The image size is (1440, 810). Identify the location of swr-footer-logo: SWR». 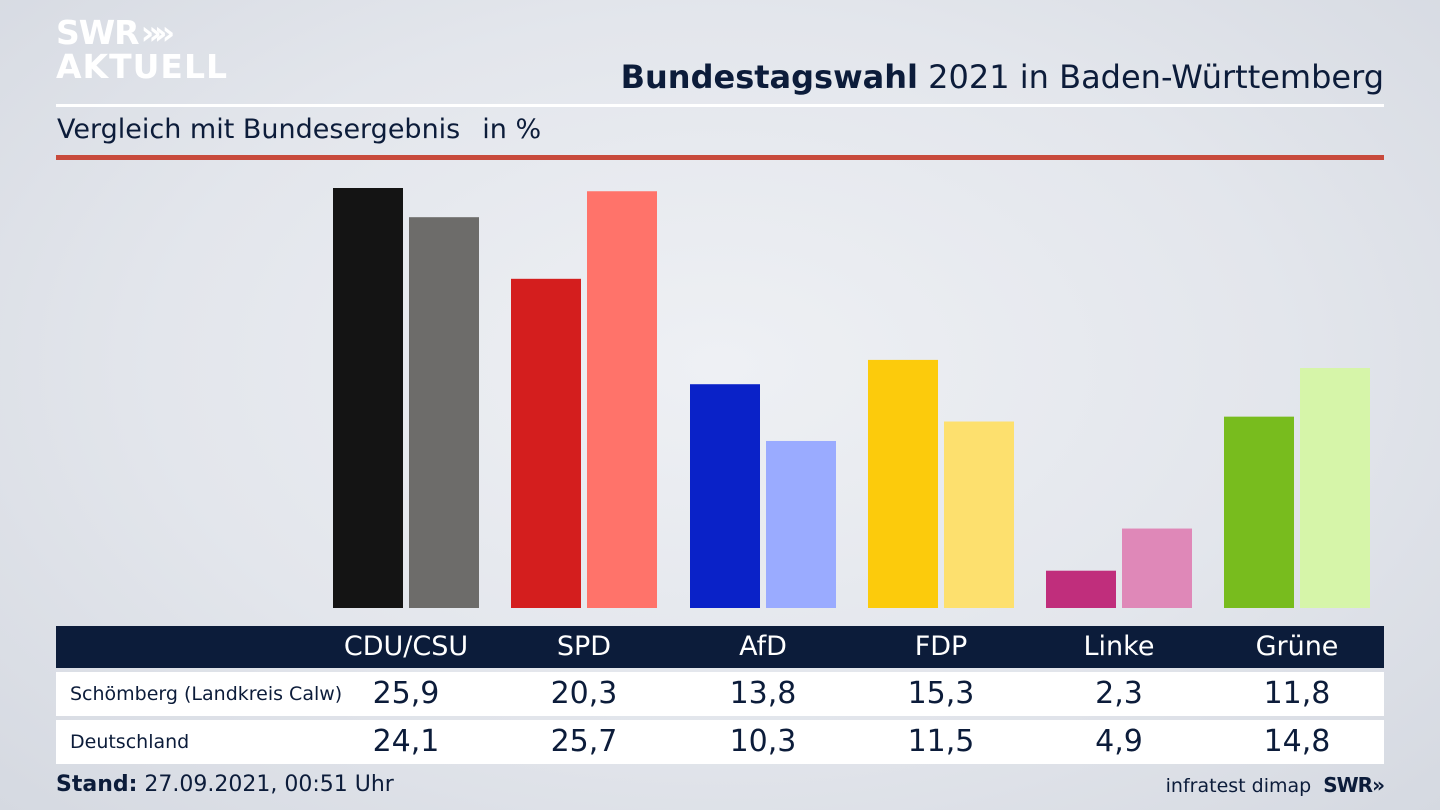
(1354, 785).